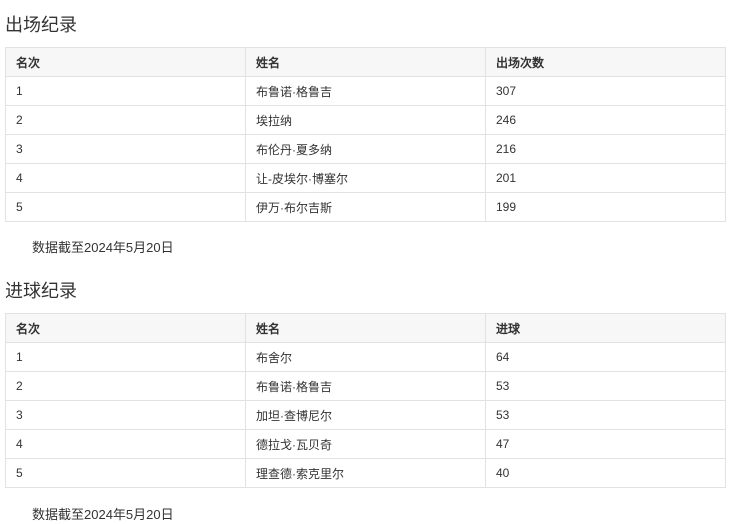 The height and width of the screenshot is (524, 736). What do you see at coordinates (605, 207) in the screenshot?
I see `cell-value: 199` at bounding box center [605, 207].